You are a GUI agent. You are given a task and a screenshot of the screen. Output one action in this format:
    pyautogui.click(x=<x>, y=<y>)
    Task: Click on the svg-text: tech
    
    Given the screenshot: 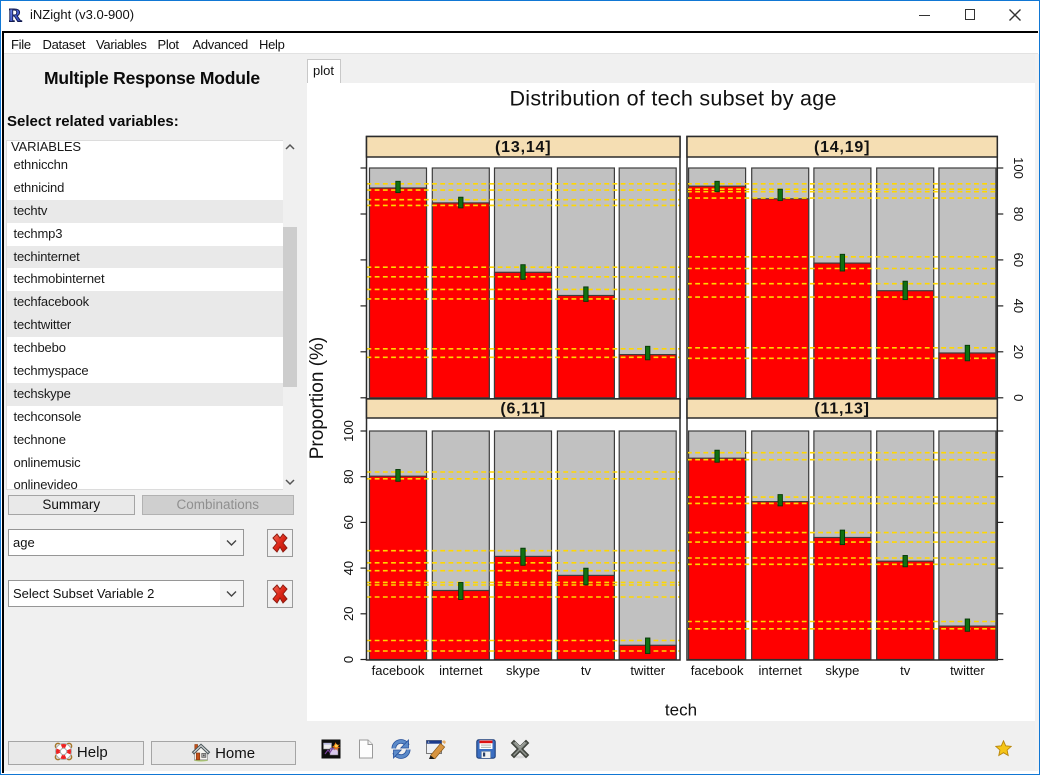 What is the action you would take?
    pyautogui.click(x=681, y=710)
    